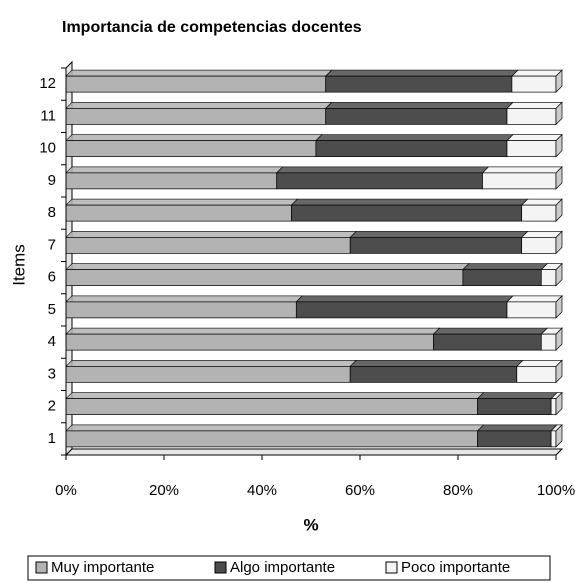 The image size is (582, 583). What do you see at coordinates (102, 567) in the screenshot?
I see `legend-label: Muy importante` at bounding box center [102, 567].